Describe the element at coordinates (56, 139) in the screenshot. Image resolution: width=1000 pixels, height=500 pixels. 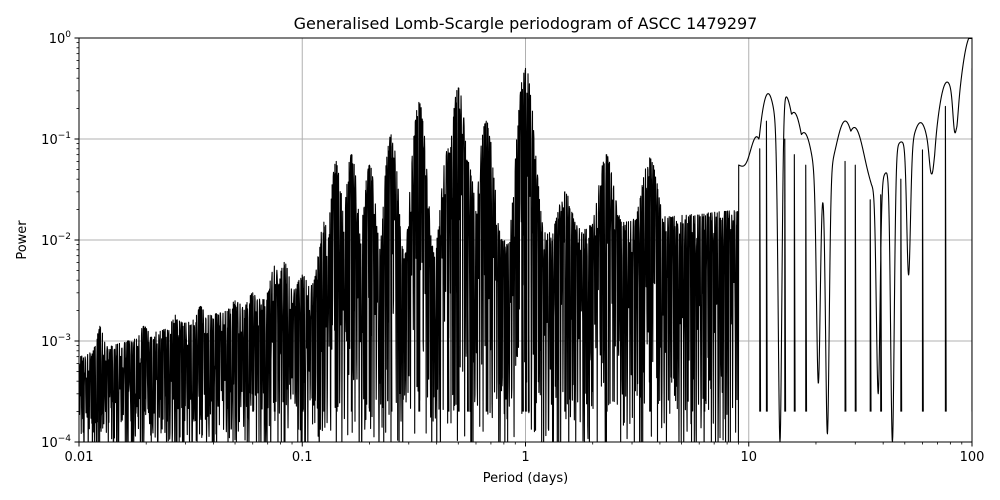
I see `y-tick-label: 10⁻¹` at that location.